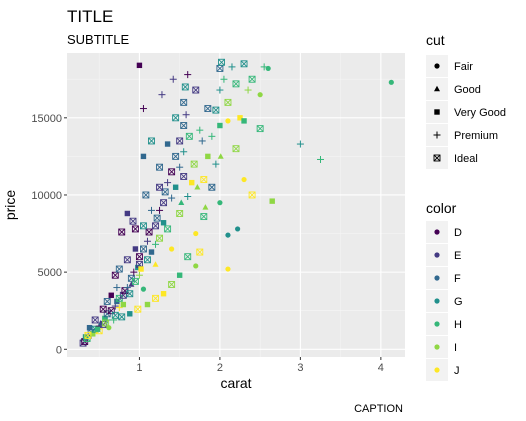  What do you see at coordinates (455, 348) in the screenshot?
I see `legend-color-label: I` at bounding box center [455, 348].